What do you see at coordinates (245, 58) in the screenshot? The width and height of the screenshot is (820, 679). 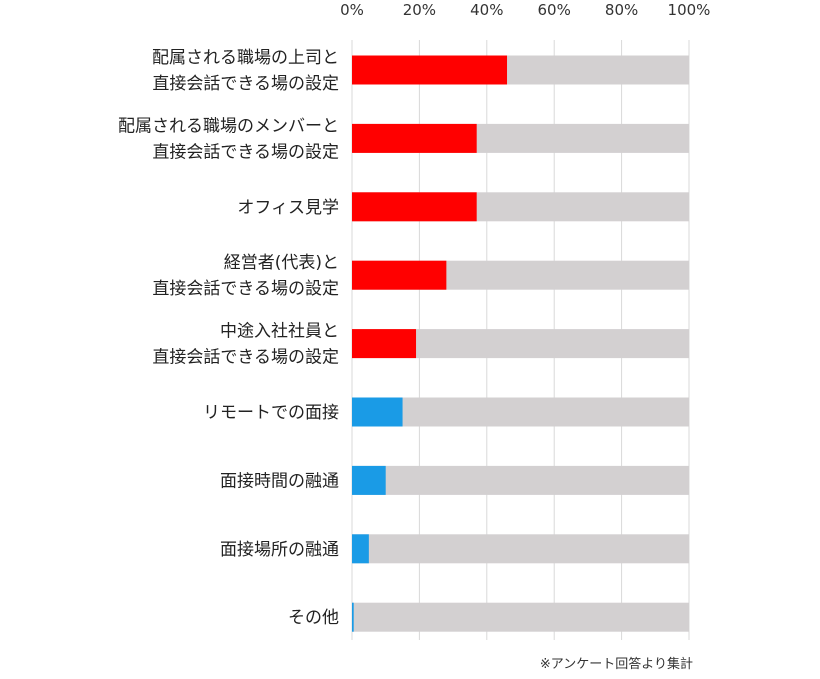 I see `category-label-line: 配属される職場の上司と` at bounding box center [245, 58].